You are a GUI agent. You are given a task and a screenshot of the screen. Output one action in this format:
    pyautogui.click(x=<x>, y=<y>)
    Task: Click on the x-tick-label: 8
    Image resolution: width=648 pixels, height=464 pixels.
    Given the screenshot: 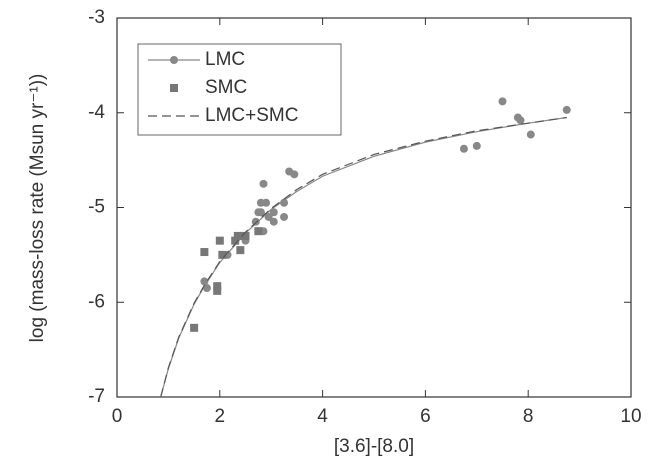 What is the action you would take?
    pyautogui.click(x=528, y=416)
    